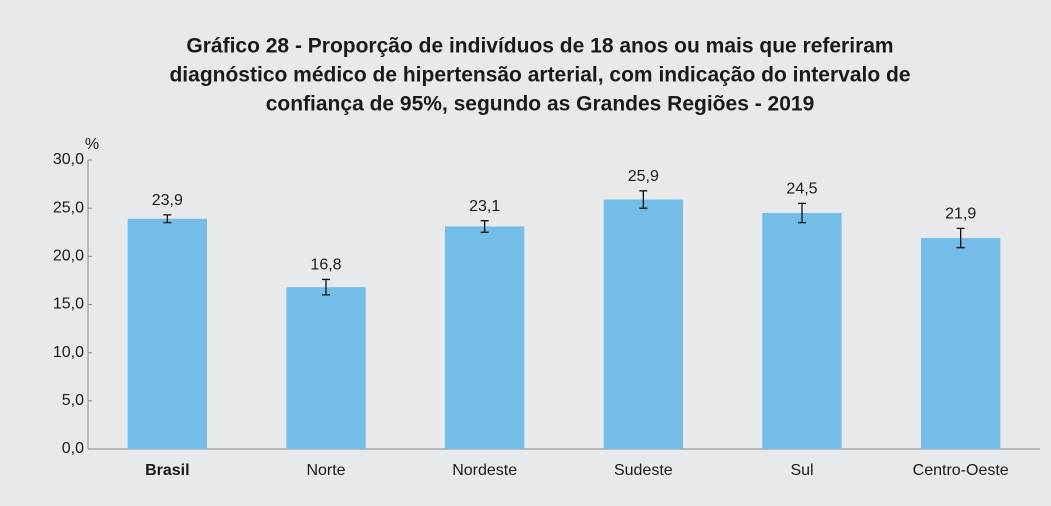 Image resolution: width=1051 pixels, height=506 pixels. I want to click on data-label: 25,9, so click(643, 176).